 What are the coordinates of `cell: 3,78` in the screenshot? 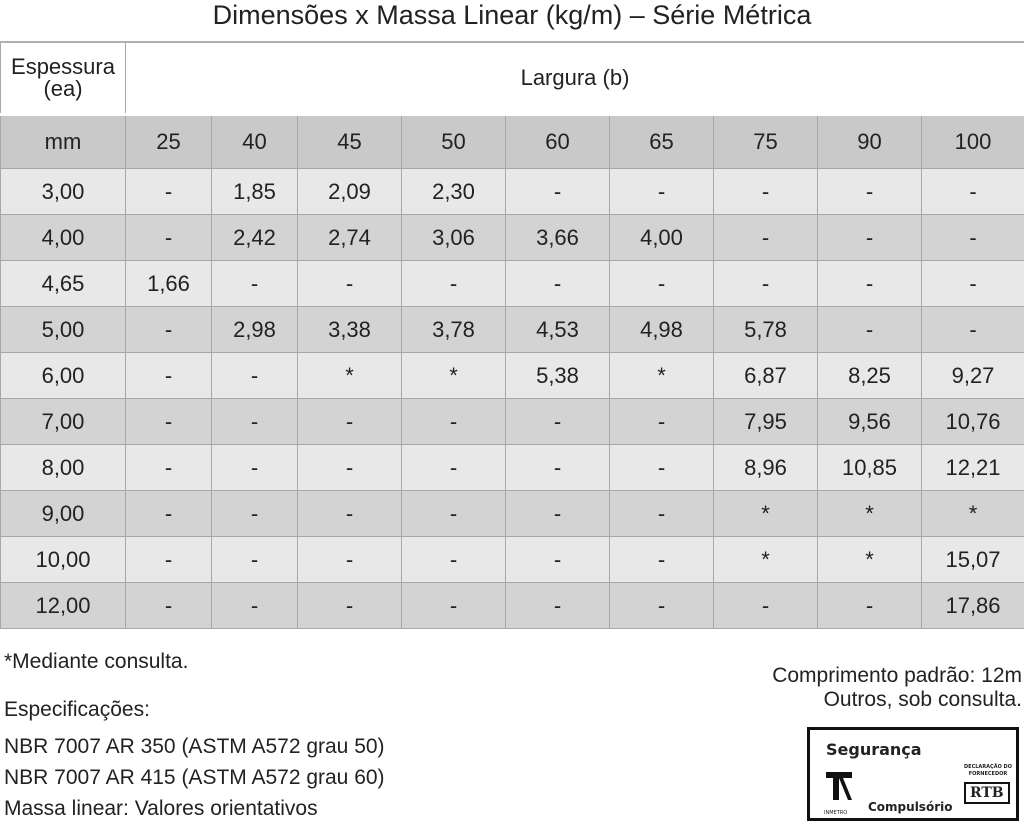 It's located at (453, 329).